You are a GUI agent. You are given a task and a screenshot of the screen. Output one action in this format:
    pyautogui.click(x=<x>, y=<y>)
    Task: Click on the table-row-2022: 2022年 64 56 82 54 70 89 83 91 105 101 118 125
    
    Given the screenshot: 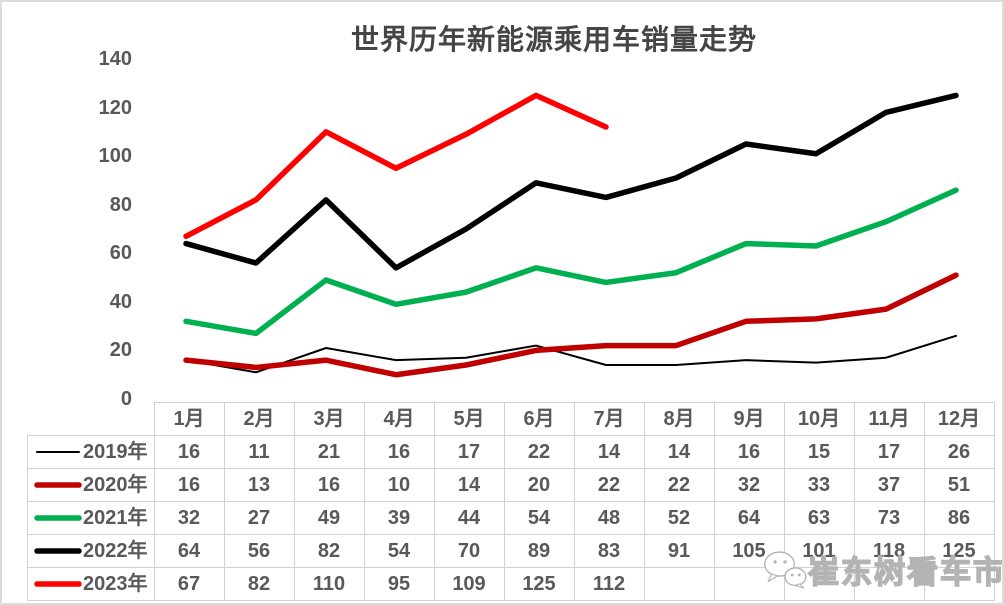 What is the action you would take?
    pyautogui.click(x=511, y=551)
    